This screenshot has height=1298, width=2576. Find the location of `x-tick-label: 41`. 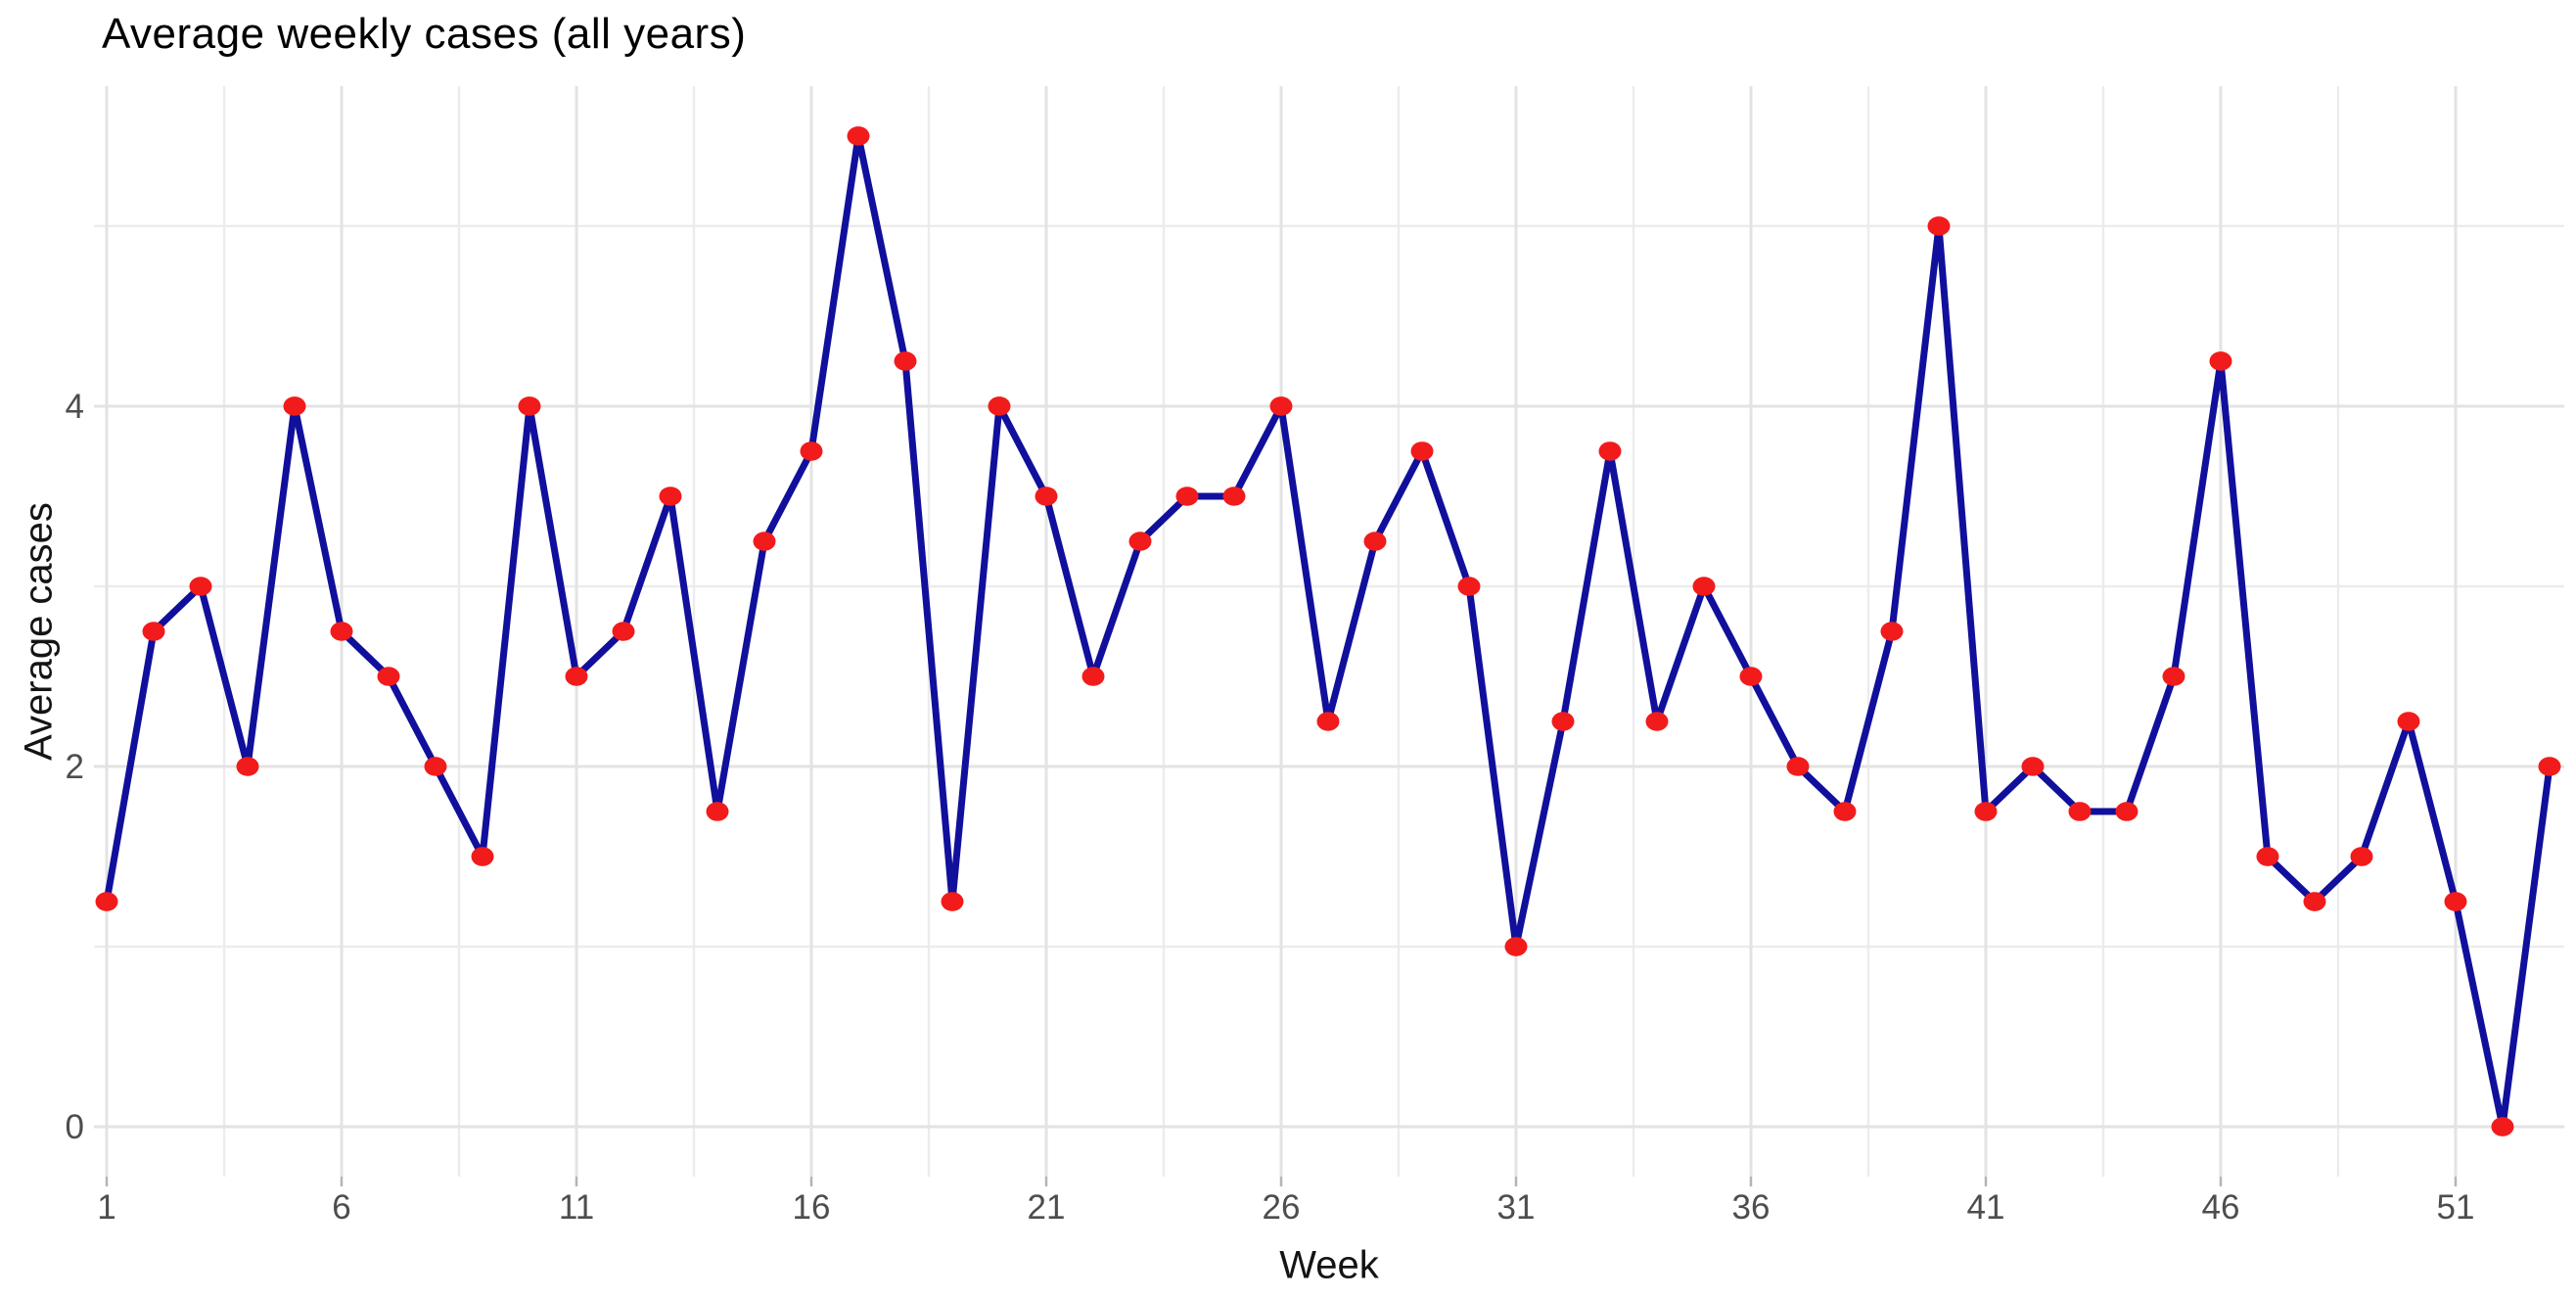

x-tick-label: 41 is located at coordinates (1986, 1207).